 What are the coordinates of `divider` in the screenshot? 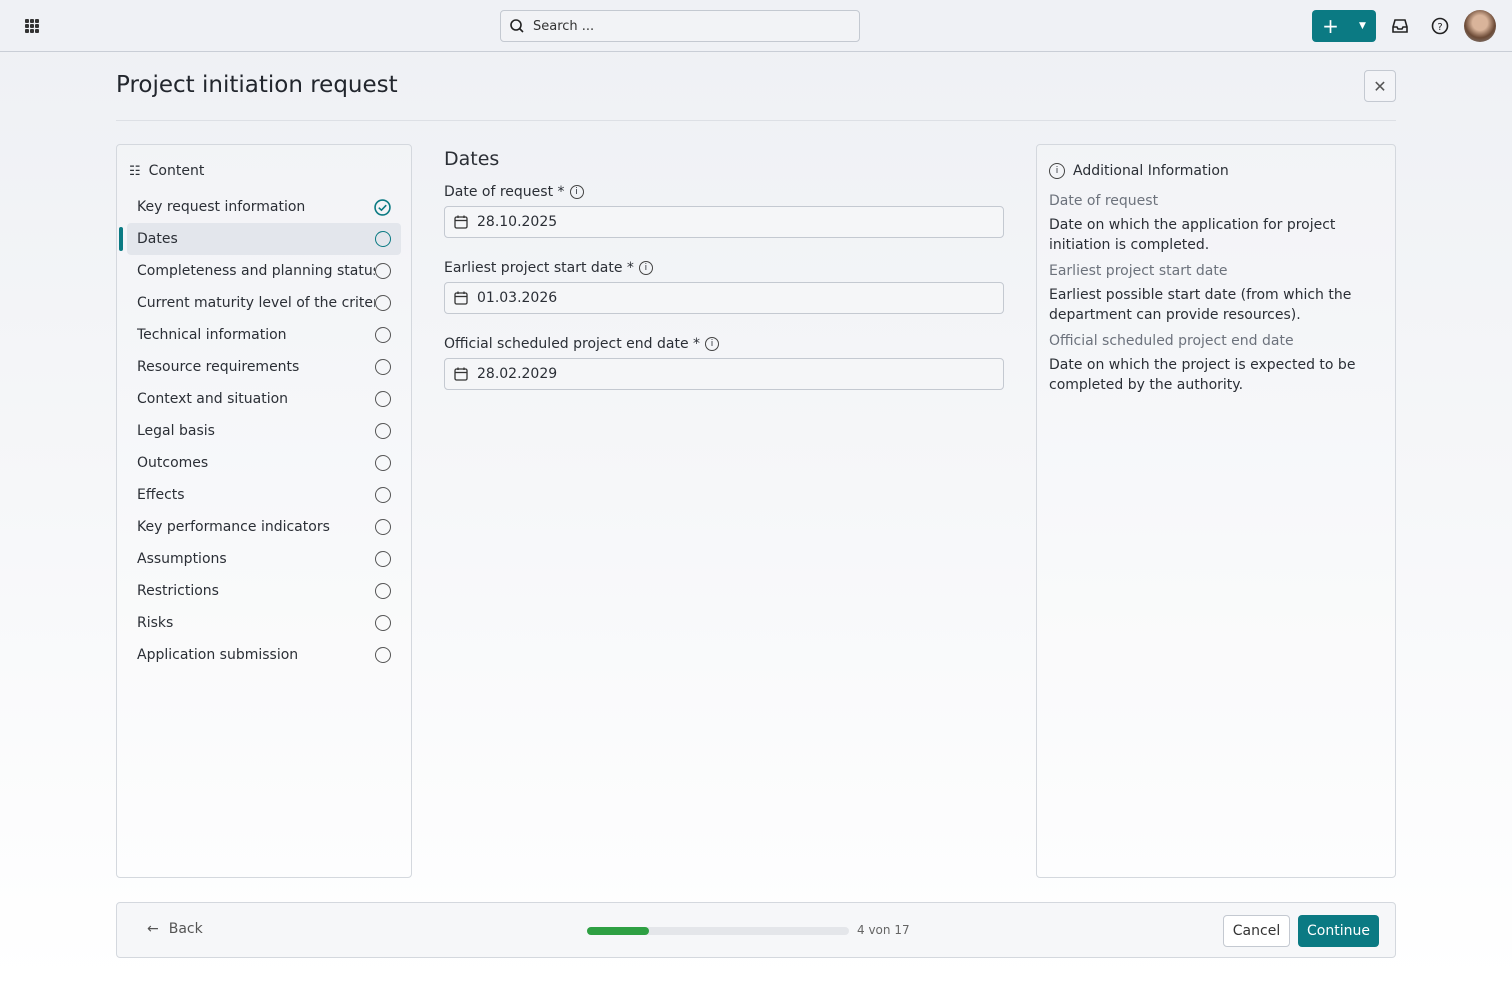 It's located at (756, 120).